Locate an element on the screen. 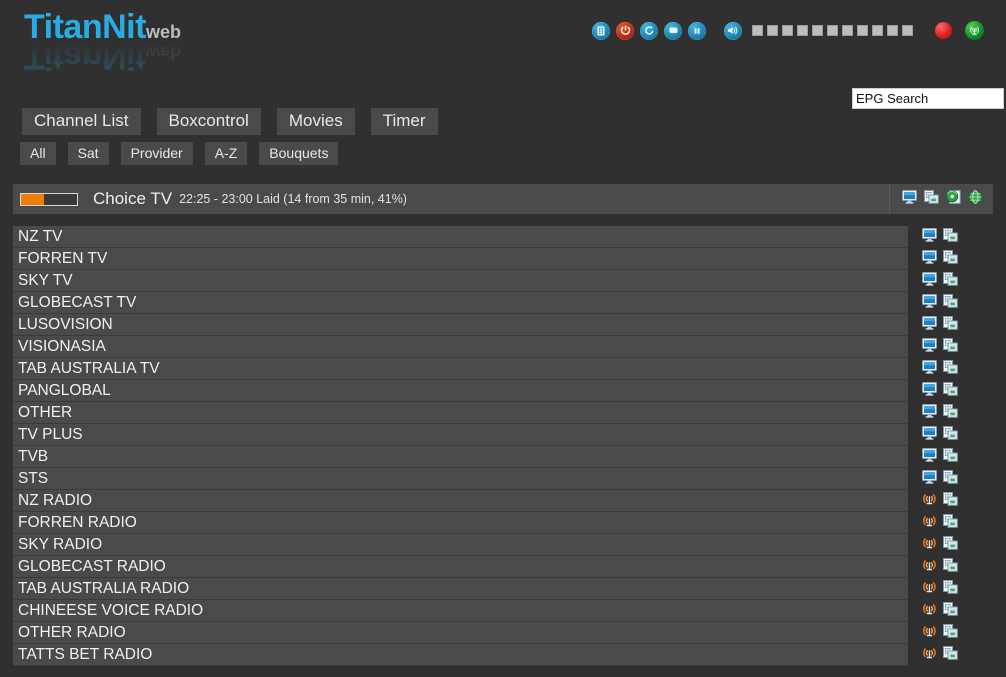 The image size is (1006, 677). channel-row: NZ TV is located at coordinates (503, 237).